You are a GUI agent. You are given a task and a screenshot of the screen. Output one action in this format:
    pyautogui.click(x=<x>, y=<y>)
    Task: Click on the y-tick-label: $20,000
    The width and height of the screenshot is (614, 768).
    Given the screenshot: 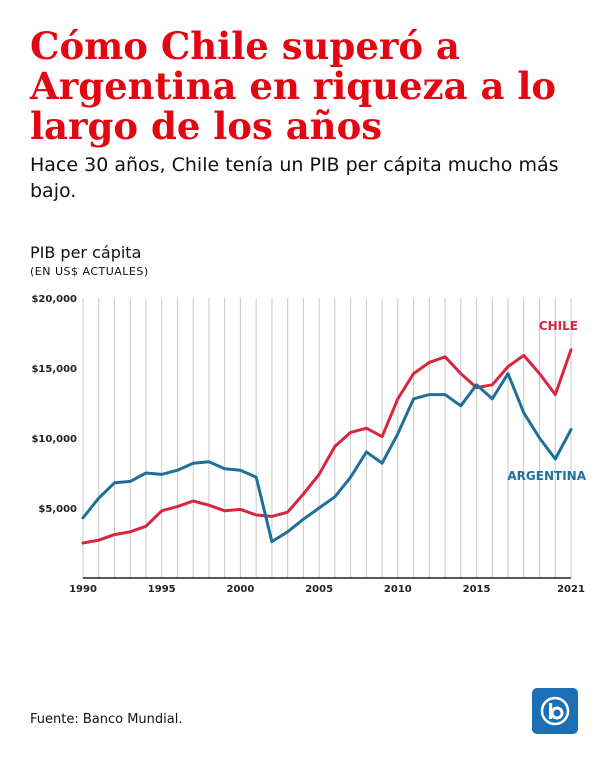 What is the action you would take?
    pyautogui.click(x=54, y=299)
    